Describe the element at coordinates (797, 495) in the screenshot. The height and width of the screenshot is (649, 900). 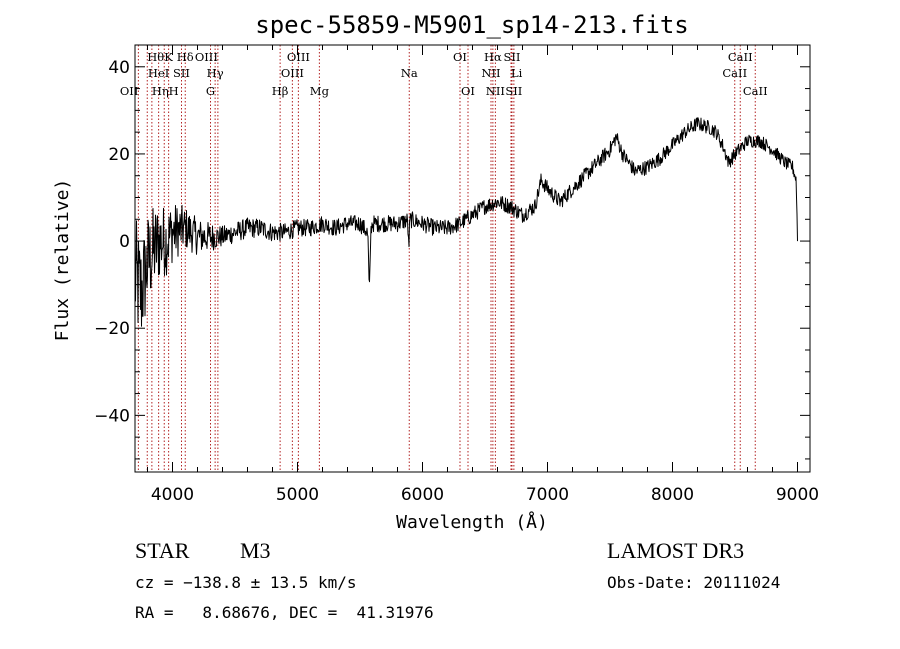
I see `x-tick-label-5: 9000` at that location.